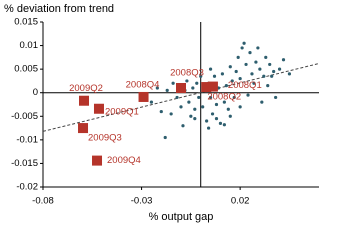  I want to click on y-tick-label: 0.015, so click(26, 22).